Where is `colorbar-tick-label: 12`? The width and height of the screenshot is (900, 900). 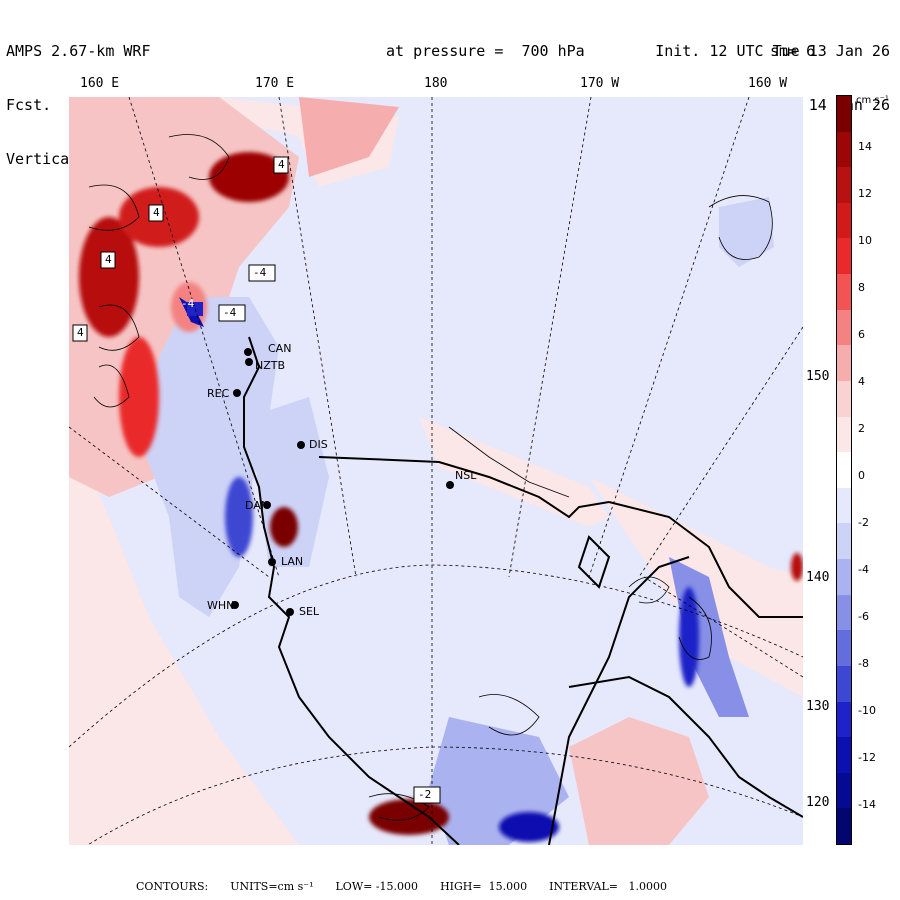
colorbar-tick-label: 12 is located at coordinates (865, 193).